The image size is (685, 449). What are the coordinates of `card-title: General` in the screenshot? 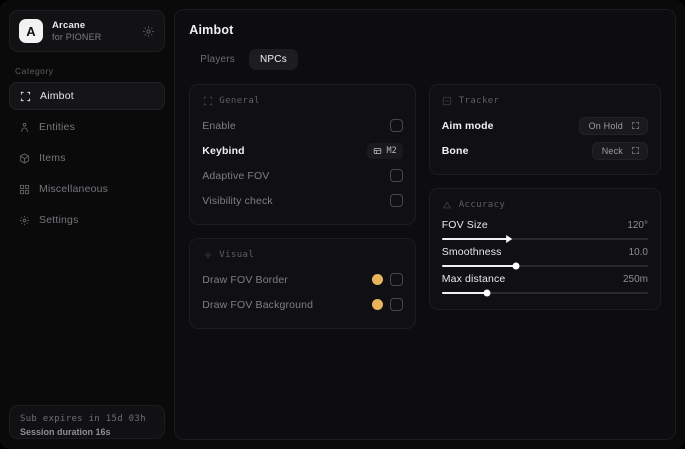 It's located at (239, 100).